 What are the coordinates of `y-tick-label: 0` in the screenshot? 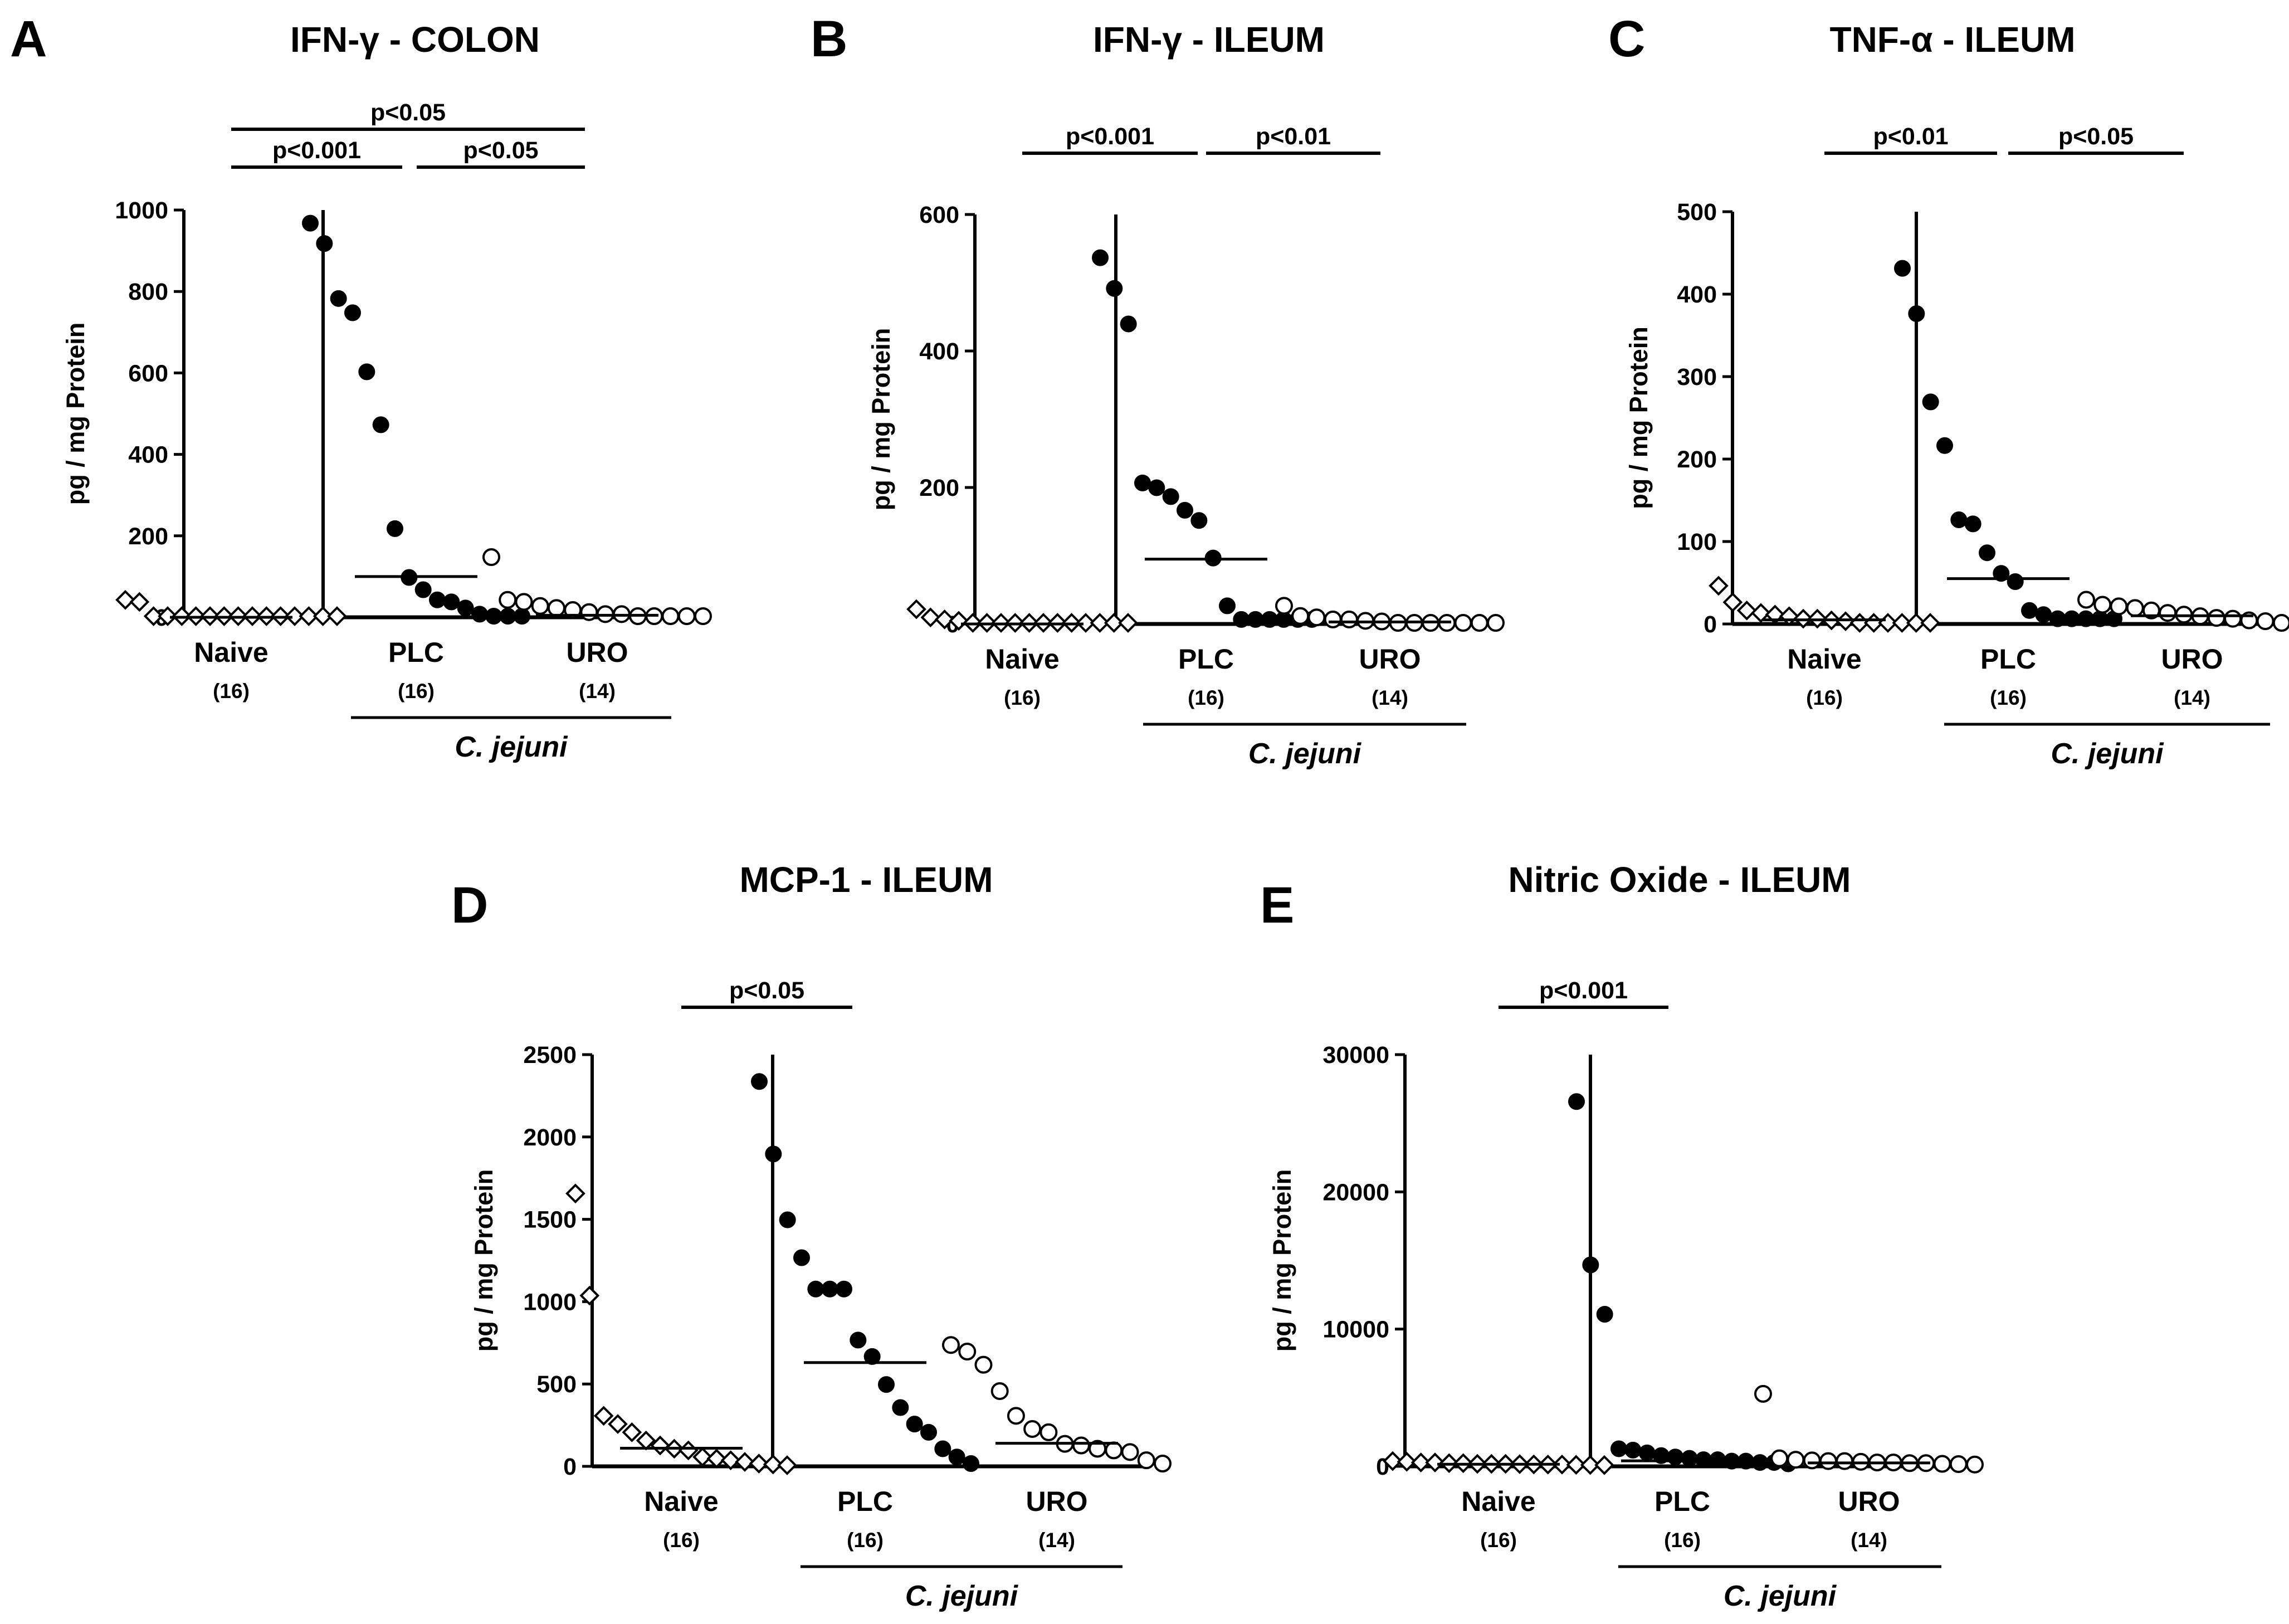 It's located at (1710, 624).